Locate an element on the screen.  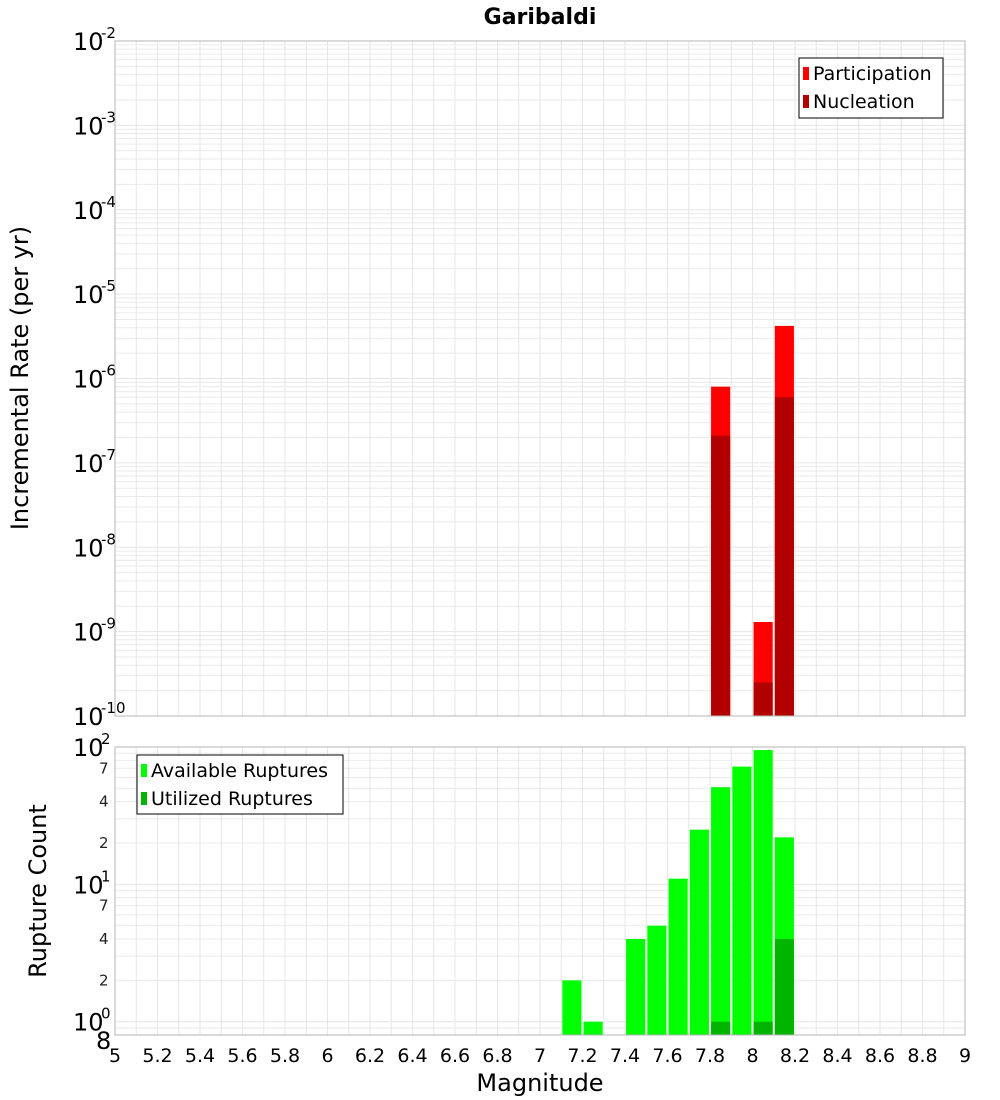
count-y-tick-exponent: 1 is located at coordinates (106, 876).